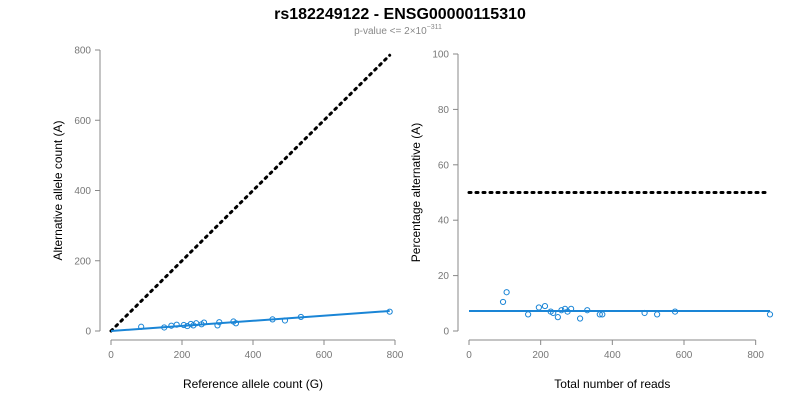 Image resolution: width=800 pixels, height=400 pixels. I want to click on p1-x-tick-label-3: 600, so click(684, 355).